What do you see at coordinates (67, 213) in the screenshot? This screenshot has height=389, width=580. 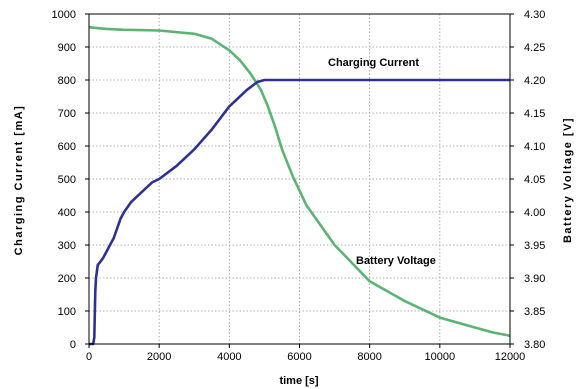 I see `y-tick-label-4: 400` at bounding box center [67, 213].